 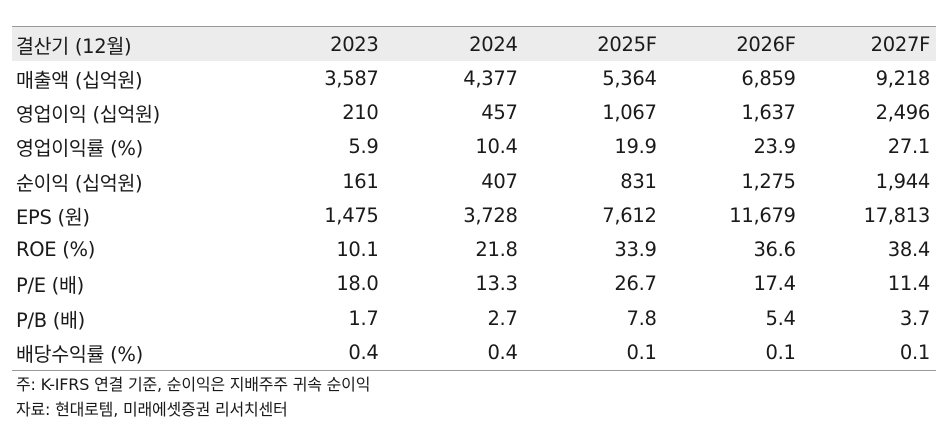 What do you see at coordinates (50, 286) in the screenshot?
I see `row-label: P/E (배)` at bounding box center [50, 286].